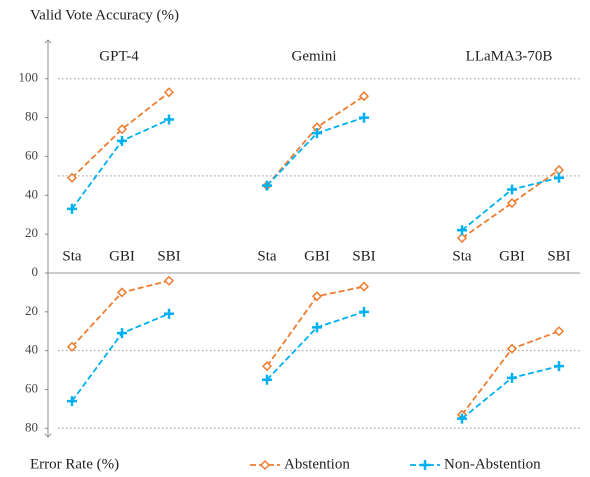 This screenshot has height=477, width=590. I want to click on y-tick-label: 100, so click(29, 77).